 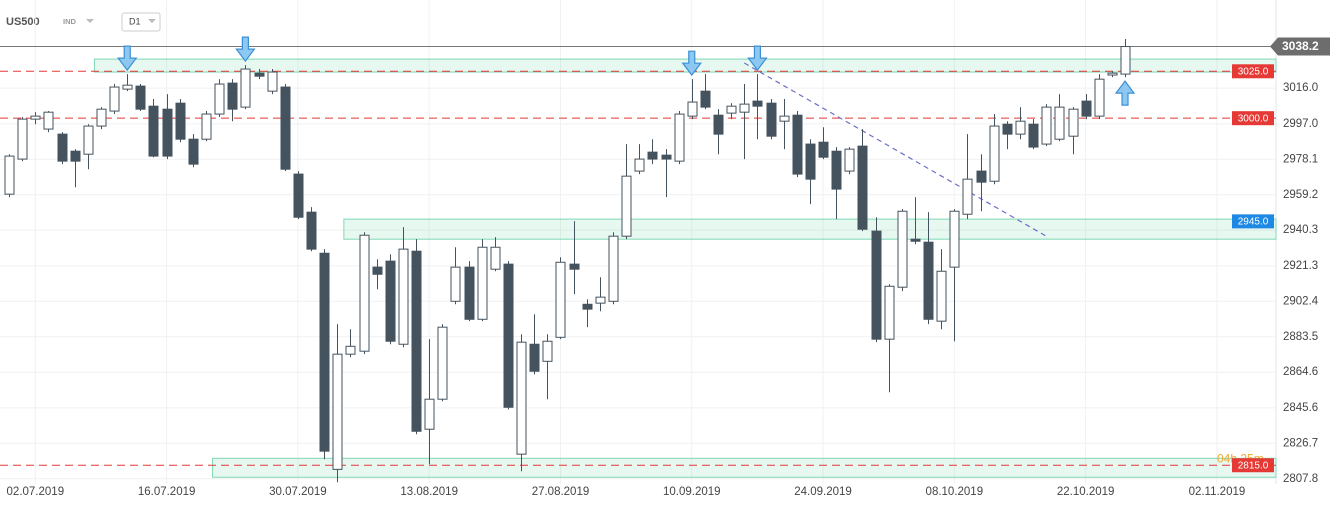 I want to click on y-tick-label: 2959.2, so click(x=1300, y=195).